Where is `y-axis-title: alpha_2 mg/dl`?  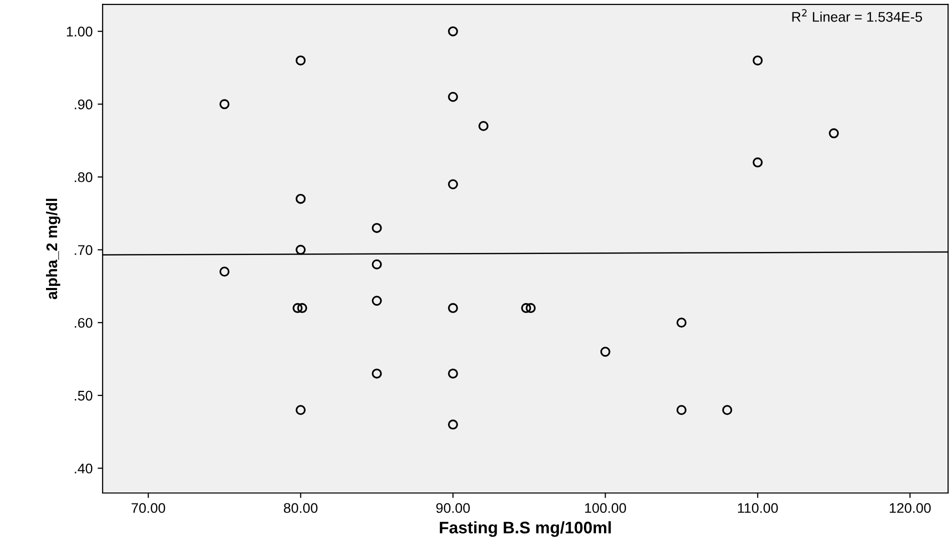 y-axis-title: alpha_2 mg/dl is located at coordinates (53, 249).